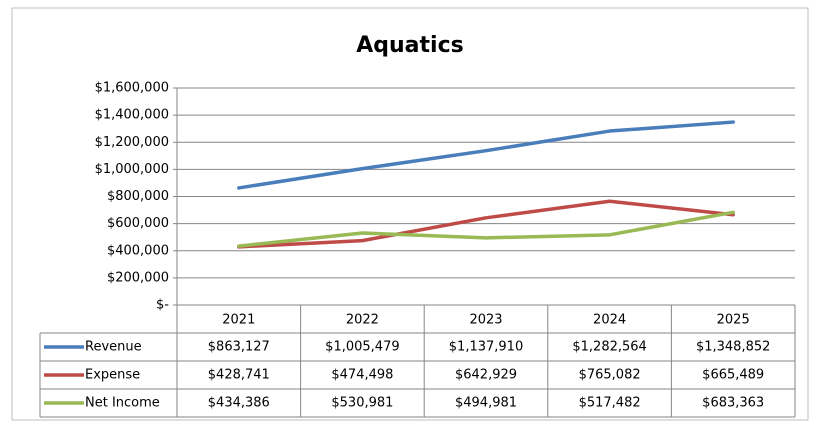 The width and height of the screenshot is (819, 423). I want to click on legend-label: Net Income, so click(122, 403).